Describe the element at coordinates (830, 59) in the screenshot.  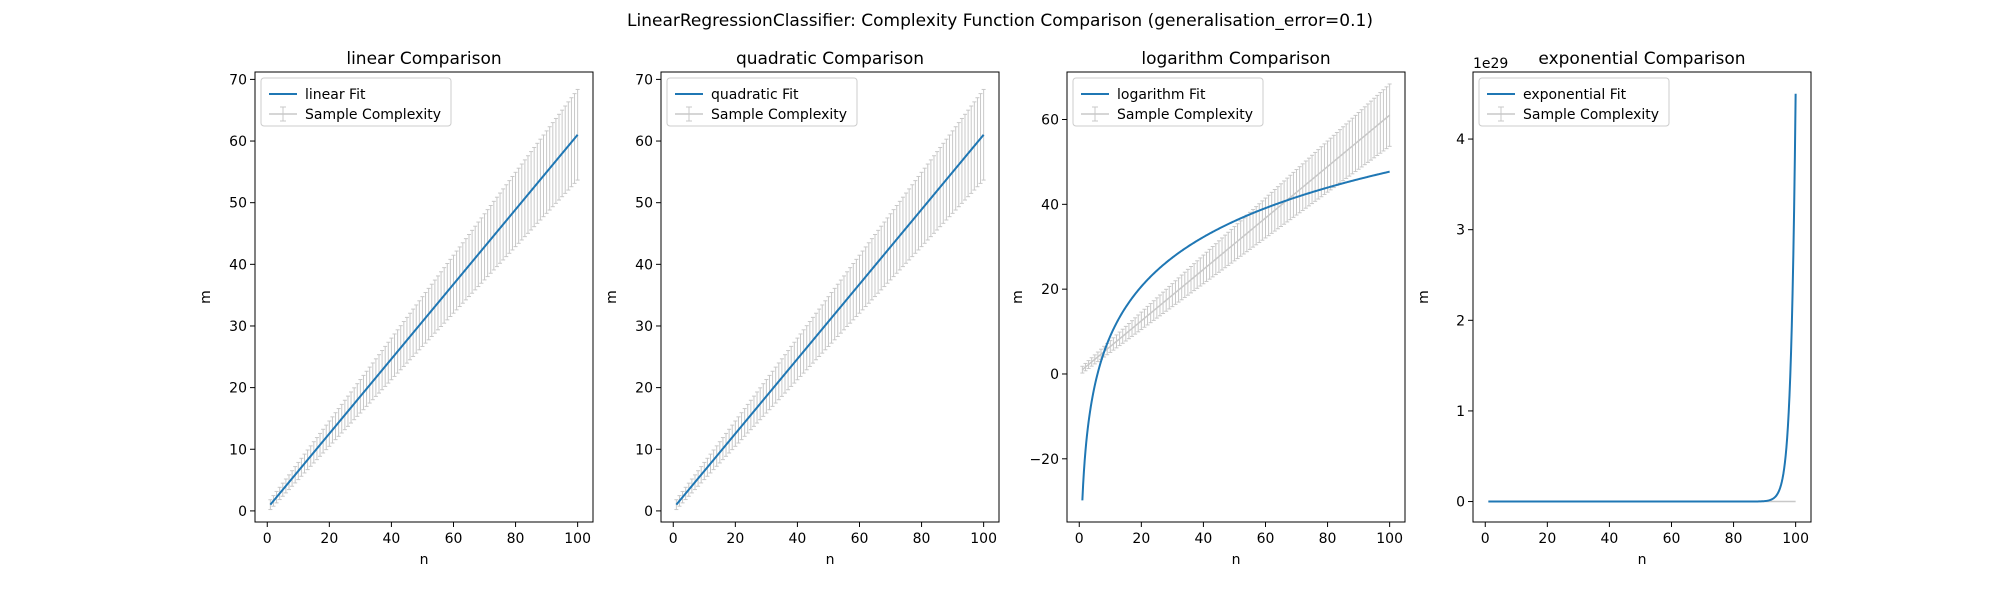
I see `subplot-title: quadratic Comparison` at that location.